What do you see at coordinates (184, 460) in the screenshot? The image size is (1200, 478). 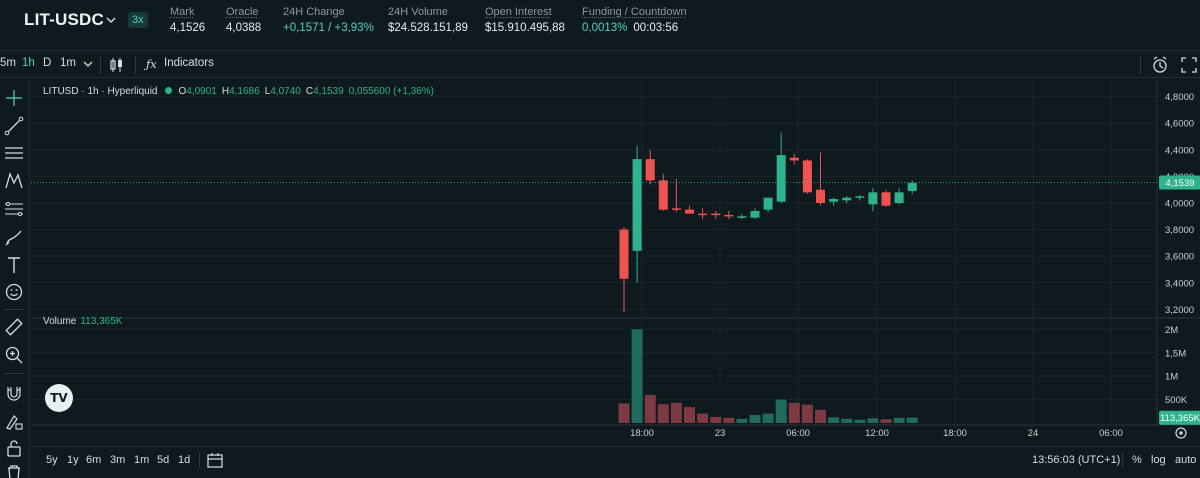 I see `range-1d: 1d` at bounding box center [184, 460].